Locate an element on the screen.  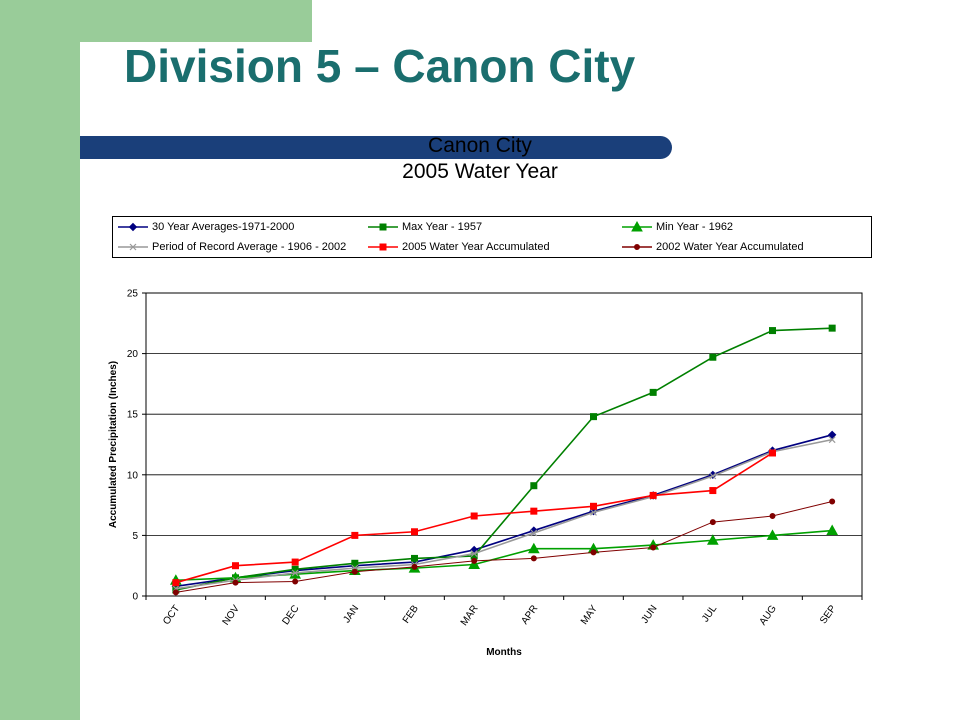
legend-item: Period of Record Average - 1906 - 2002 is located at coordinates (231, 247).